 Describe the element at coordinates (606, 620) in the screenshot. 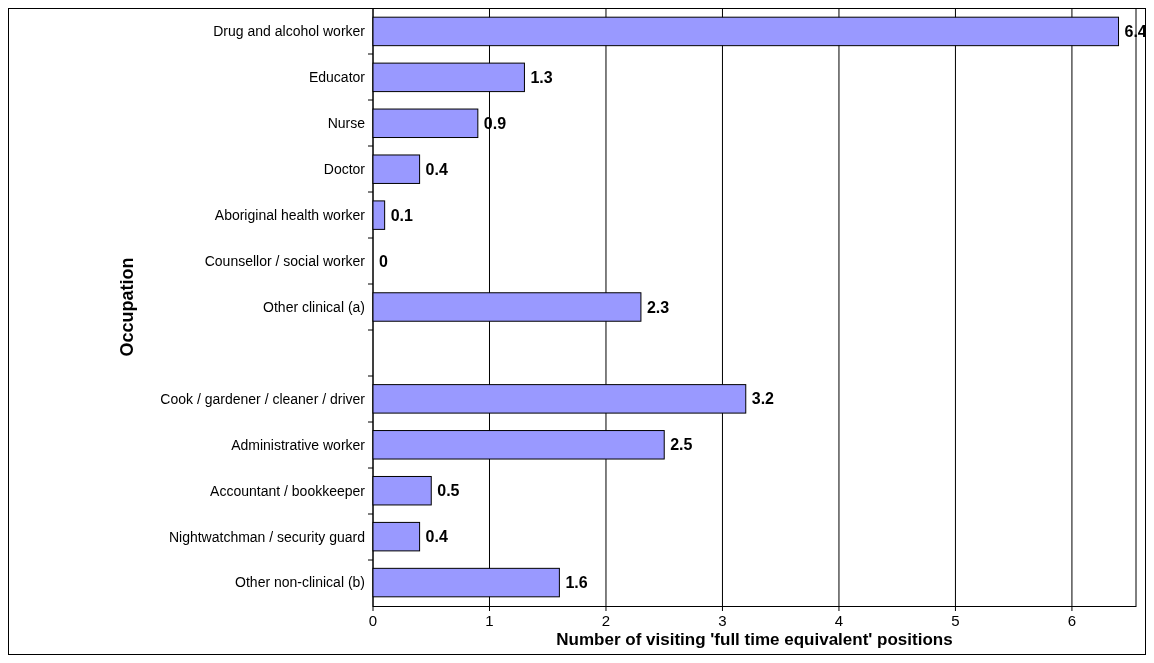

I see `x-tick-label: 2` at that location.